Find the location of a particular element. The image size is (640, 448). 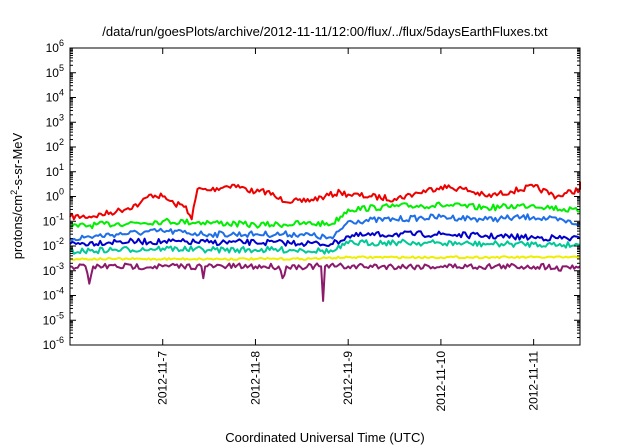

y-tick-label-6: 10⁰ is located at coordinates (55, 195).